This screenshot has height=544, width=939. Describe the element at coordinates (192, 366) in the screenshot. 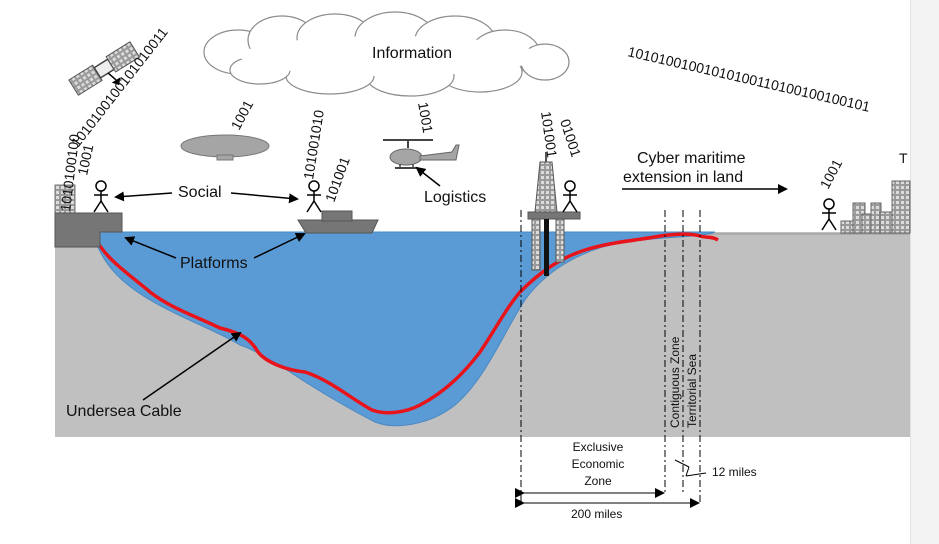

I see `cable-arrow` at that location.